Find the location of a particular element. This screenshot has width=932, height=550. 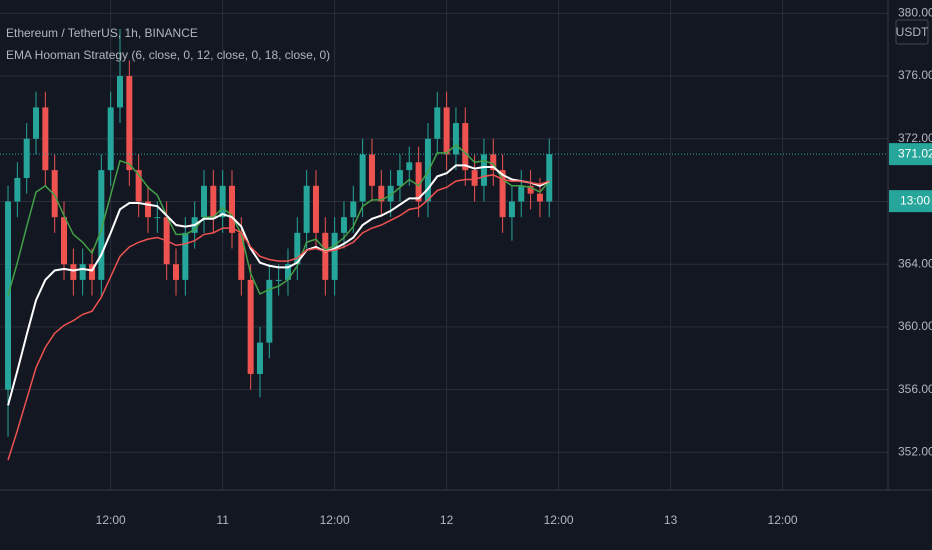

countdown-badge is located at coordinates (910, 201).